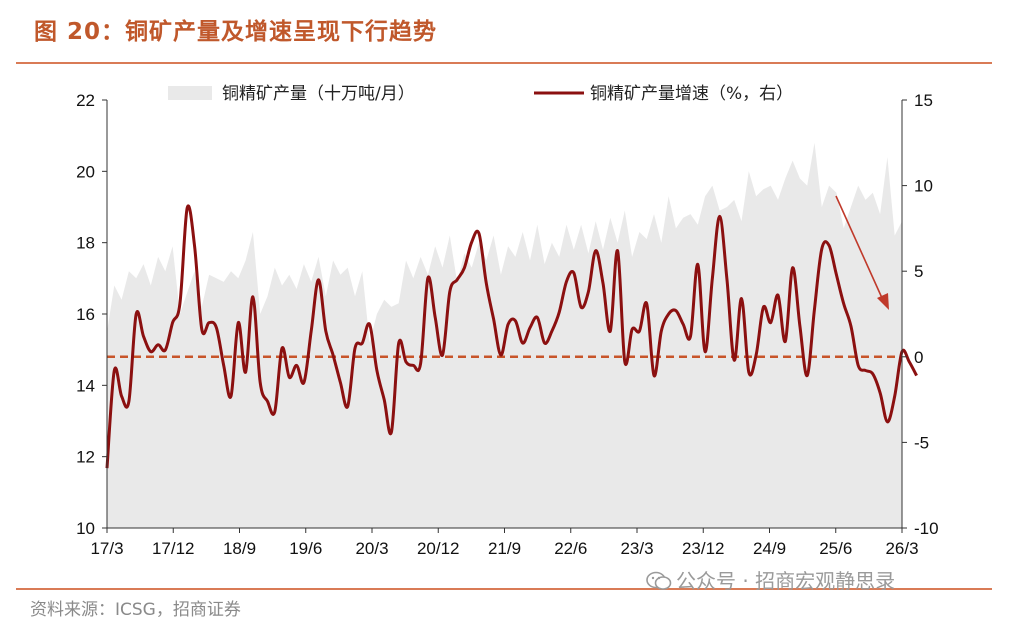  I want to click on legend-area-label: 铜精矿产量（十万吨/月）, so click(318, 94).